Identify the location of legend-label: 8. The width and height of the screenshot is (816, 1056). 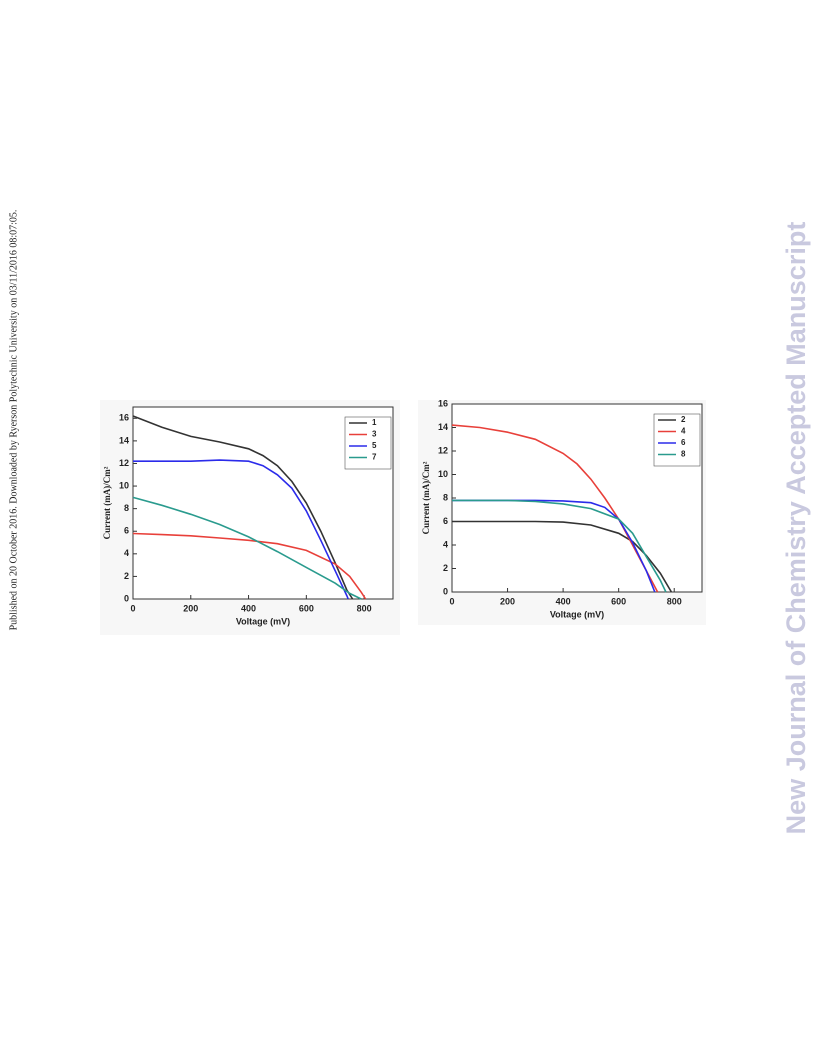
(683, 454).